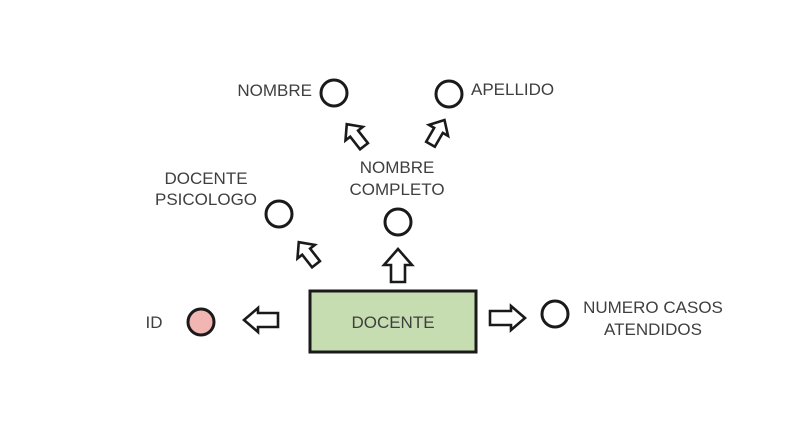 The height and width of the screenshot is (446, 787). Describe the element at coordinates (653, 329) in the screenshot. I see `attribute-numero-casos-label-line2: ATENDIDOS` at that location.